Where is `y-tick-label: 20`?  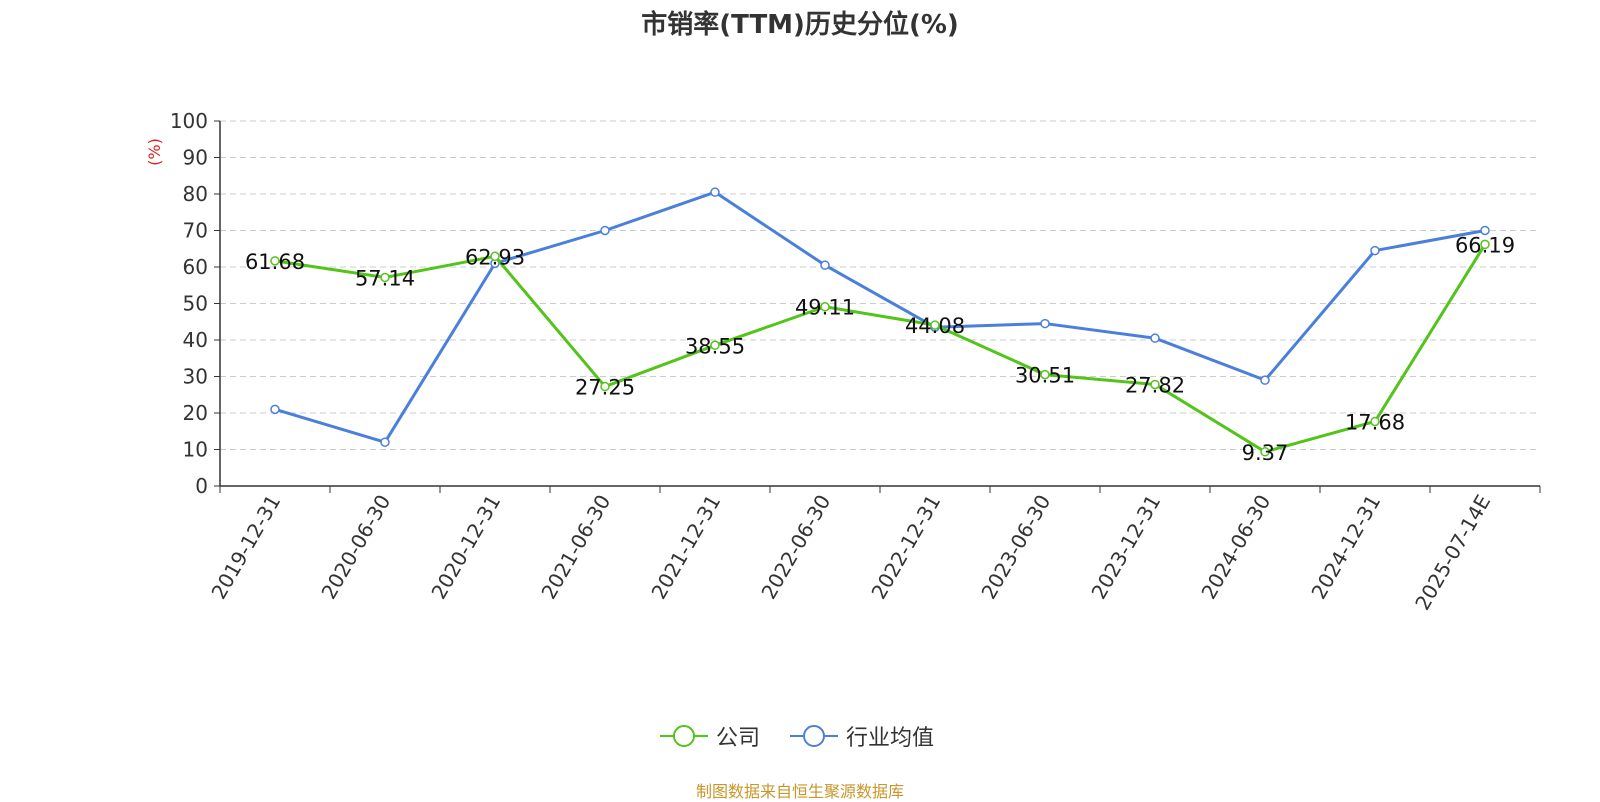 y-tick-label: 20 is located at coordinates (195, 413).